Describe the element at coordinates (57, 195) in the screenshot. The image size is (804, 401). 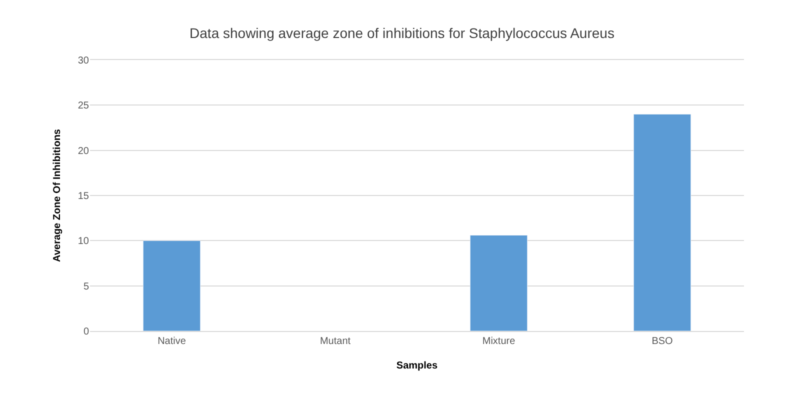
I see `y-axis-title: Average Zone Of Inhibitions` at that location.